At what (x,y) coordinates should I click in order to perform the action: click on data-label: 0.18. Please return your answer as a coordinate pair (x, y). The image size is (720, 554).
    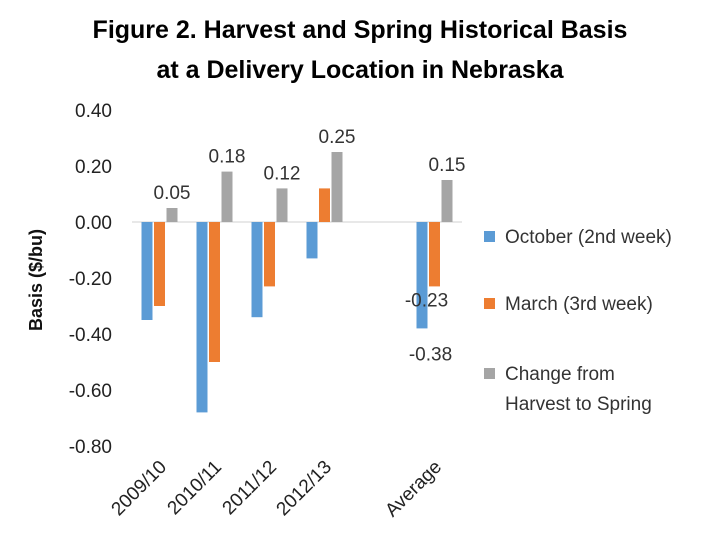
    Looking at the image, I should click on (227, 157).